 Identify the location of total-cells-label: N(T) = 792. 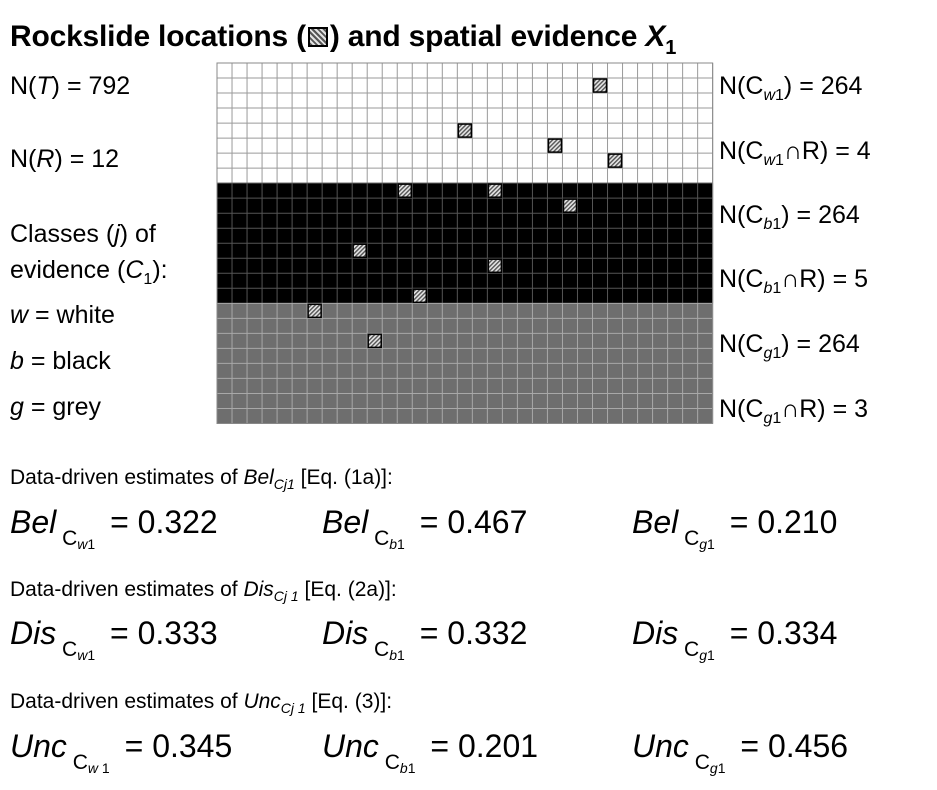
(70, 86).